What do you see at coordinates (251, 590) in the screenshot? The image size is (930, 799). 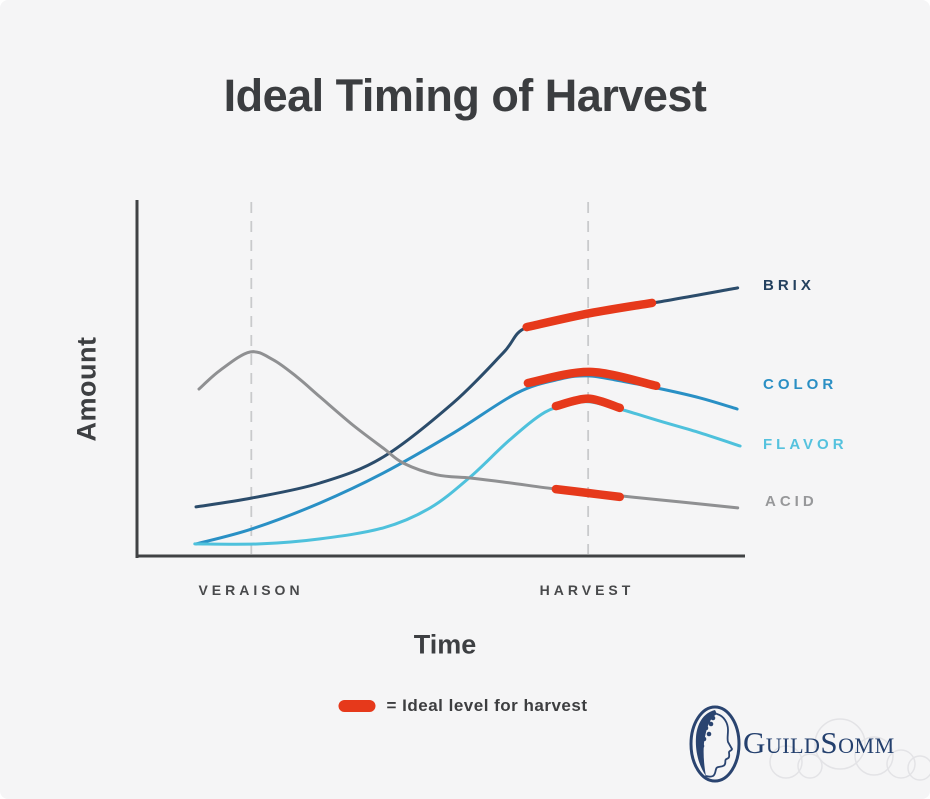 I see `x-tick-veraison: VERAISON` at bounding box center [251, 590].